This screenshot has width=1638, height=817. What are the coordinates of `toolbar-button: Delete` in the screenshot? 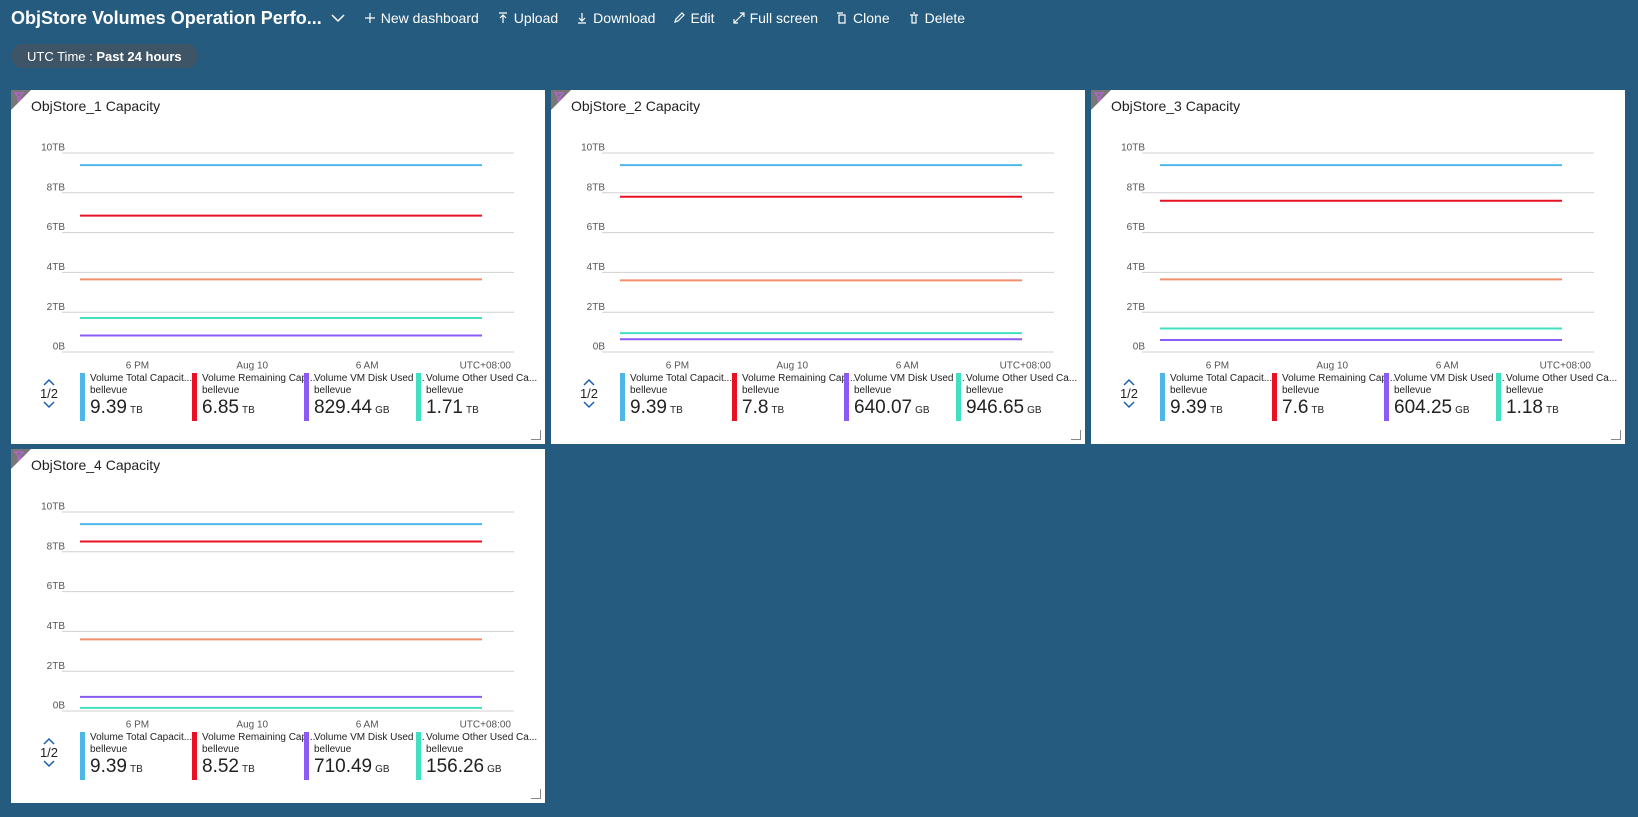 It's located at (936, 18).